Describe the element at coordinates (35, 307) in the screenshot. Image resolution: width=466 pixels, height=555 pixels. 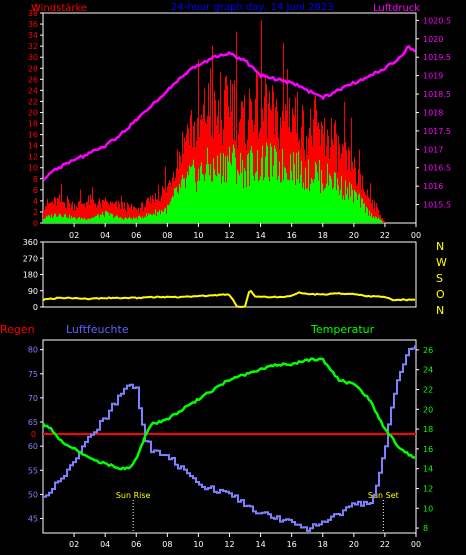
I see `direction-tick-label: 0` at that location.